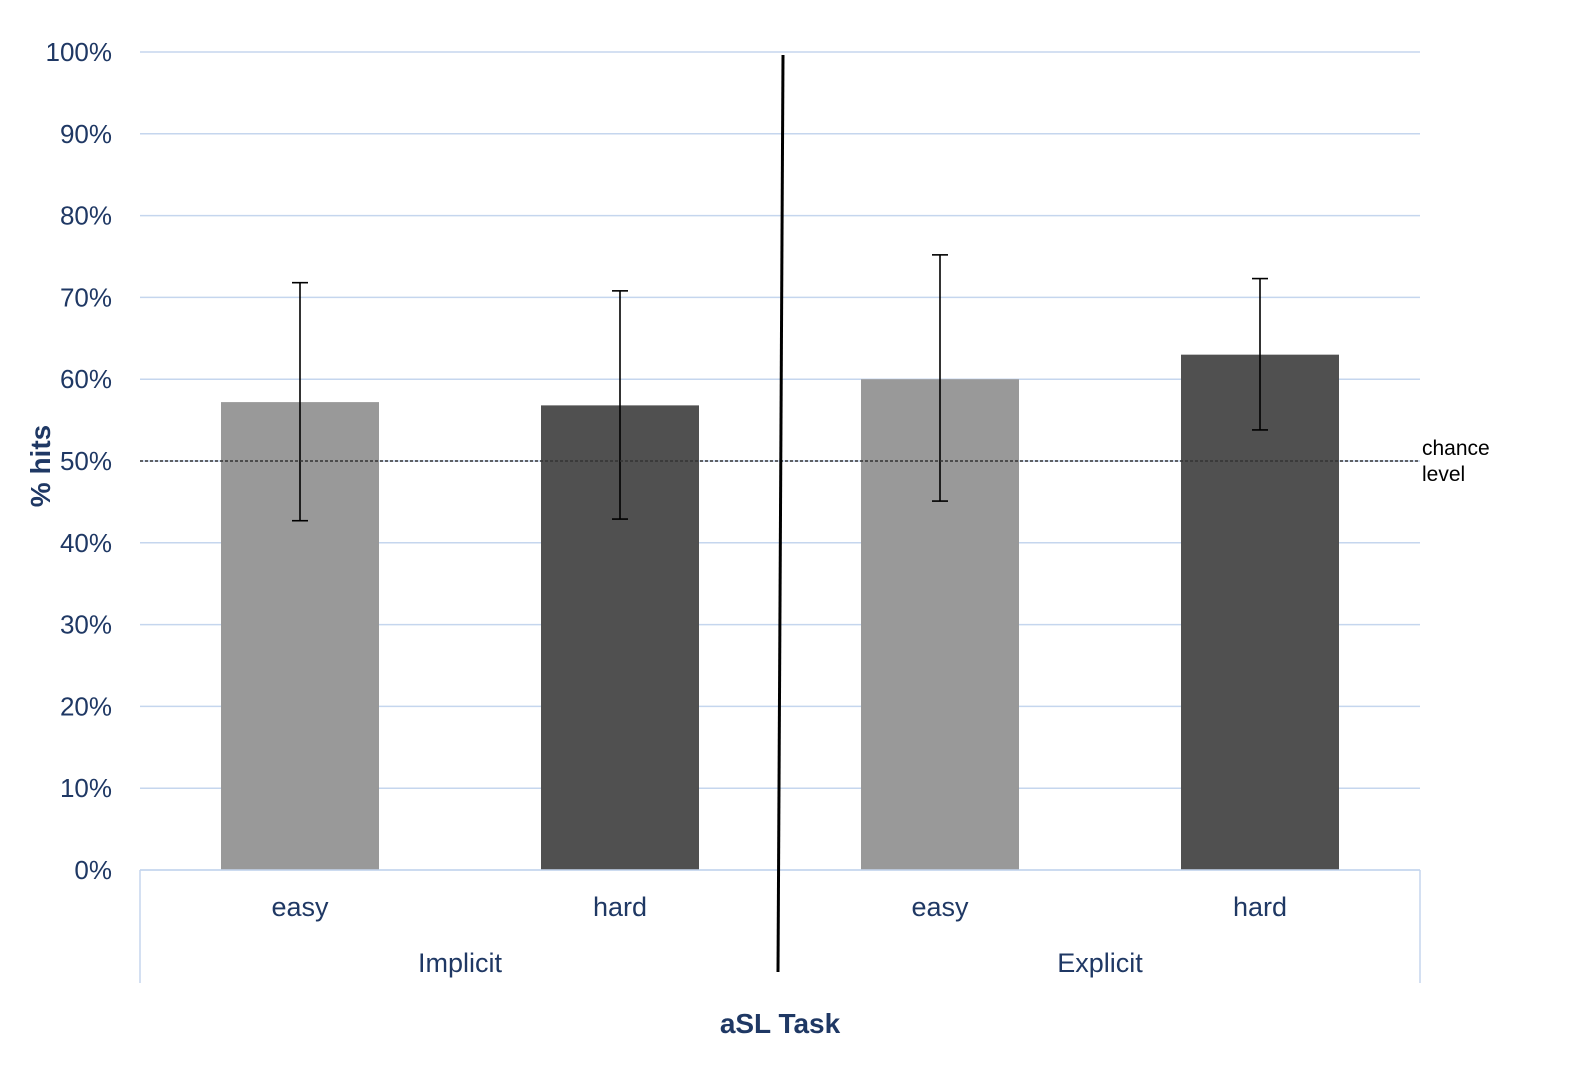 This screenshot has width=1594, height=1084. Describe the element at coordinates (79, 52) in the screenshot. I see `y-tick-label: 100%` at that location.